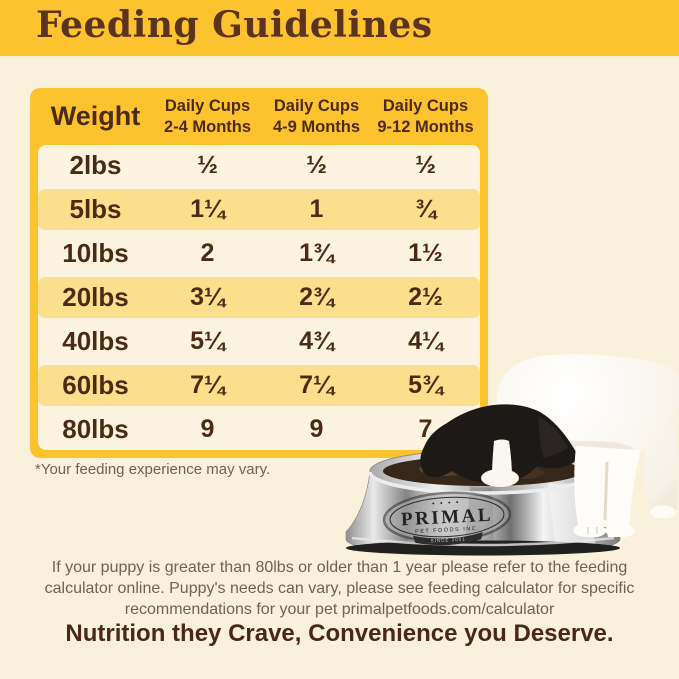  Describe the element at coordinates (661, 466) in the screenshot. I see `puppy-hind-leg` at that location.